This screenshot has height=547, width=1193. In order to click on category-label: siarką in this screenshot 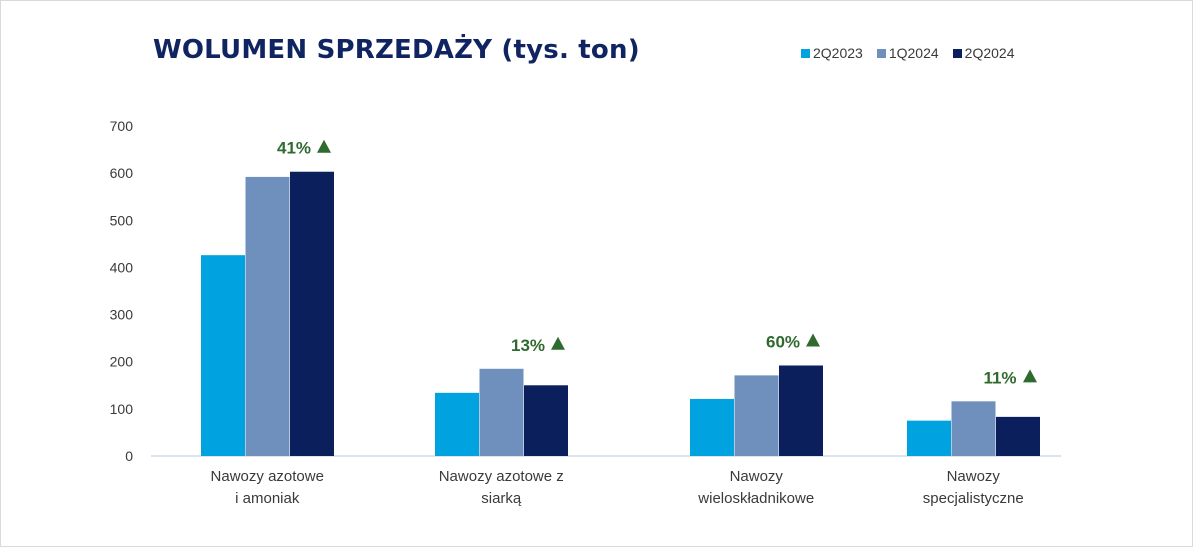, I will do `click(501, 498)`.